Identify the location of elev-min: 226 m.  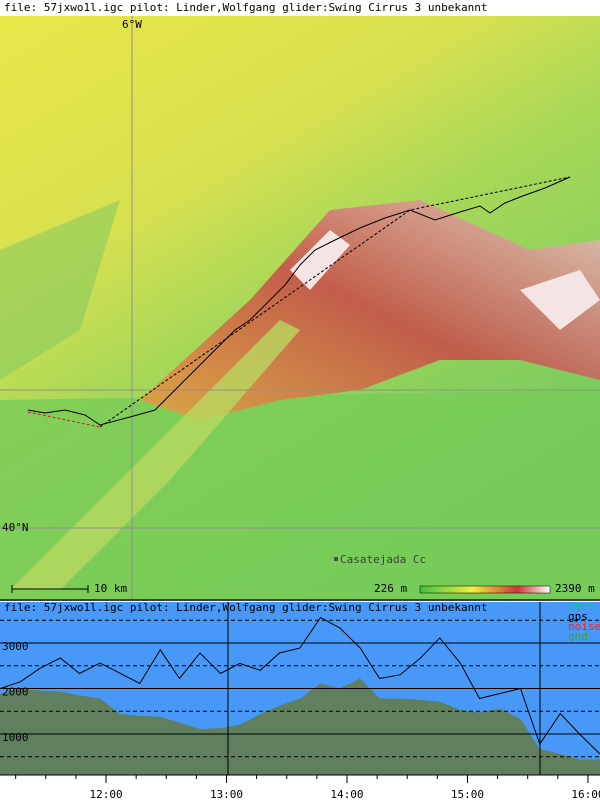
(390, 588).